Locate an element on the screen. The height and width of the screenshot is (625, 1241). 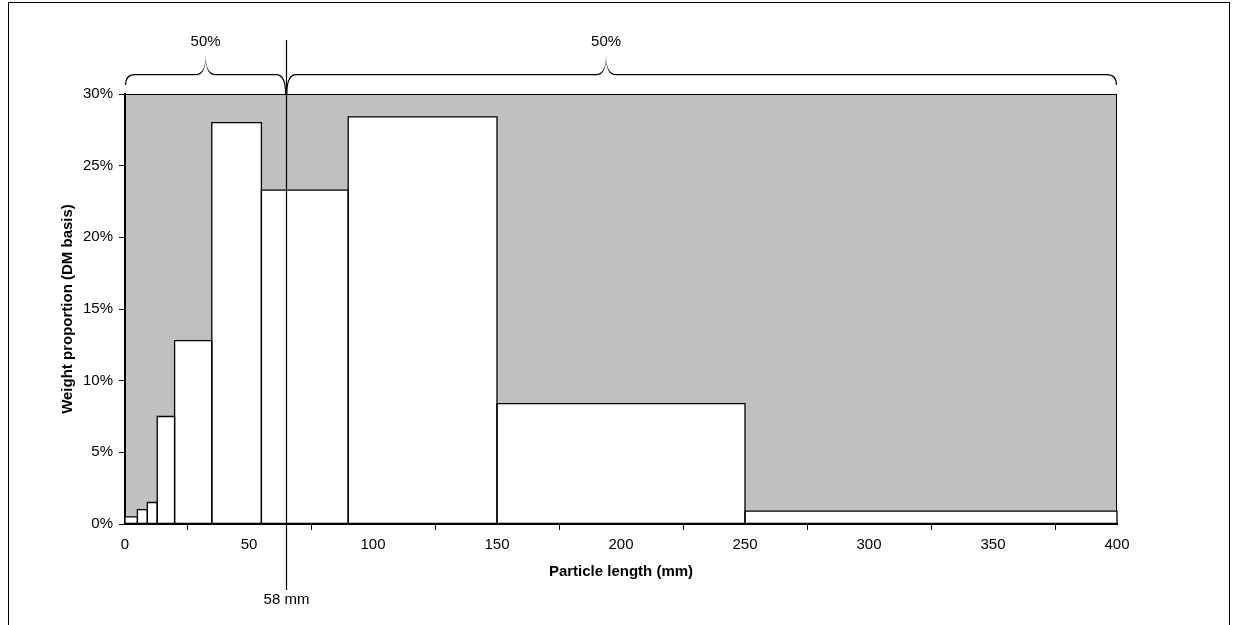
x-tick-label: 200 is located at coordinates (621, 544).